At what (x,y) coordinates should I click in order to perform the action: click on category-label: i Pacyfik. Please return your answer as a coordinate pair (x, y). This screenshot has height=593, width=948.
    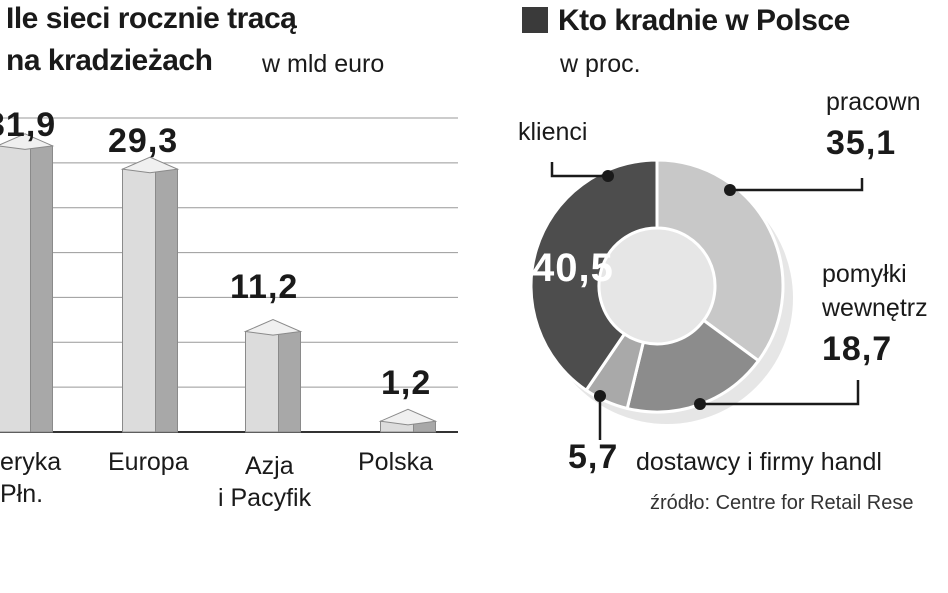
    Looking at the image, I should click on (265, 498).